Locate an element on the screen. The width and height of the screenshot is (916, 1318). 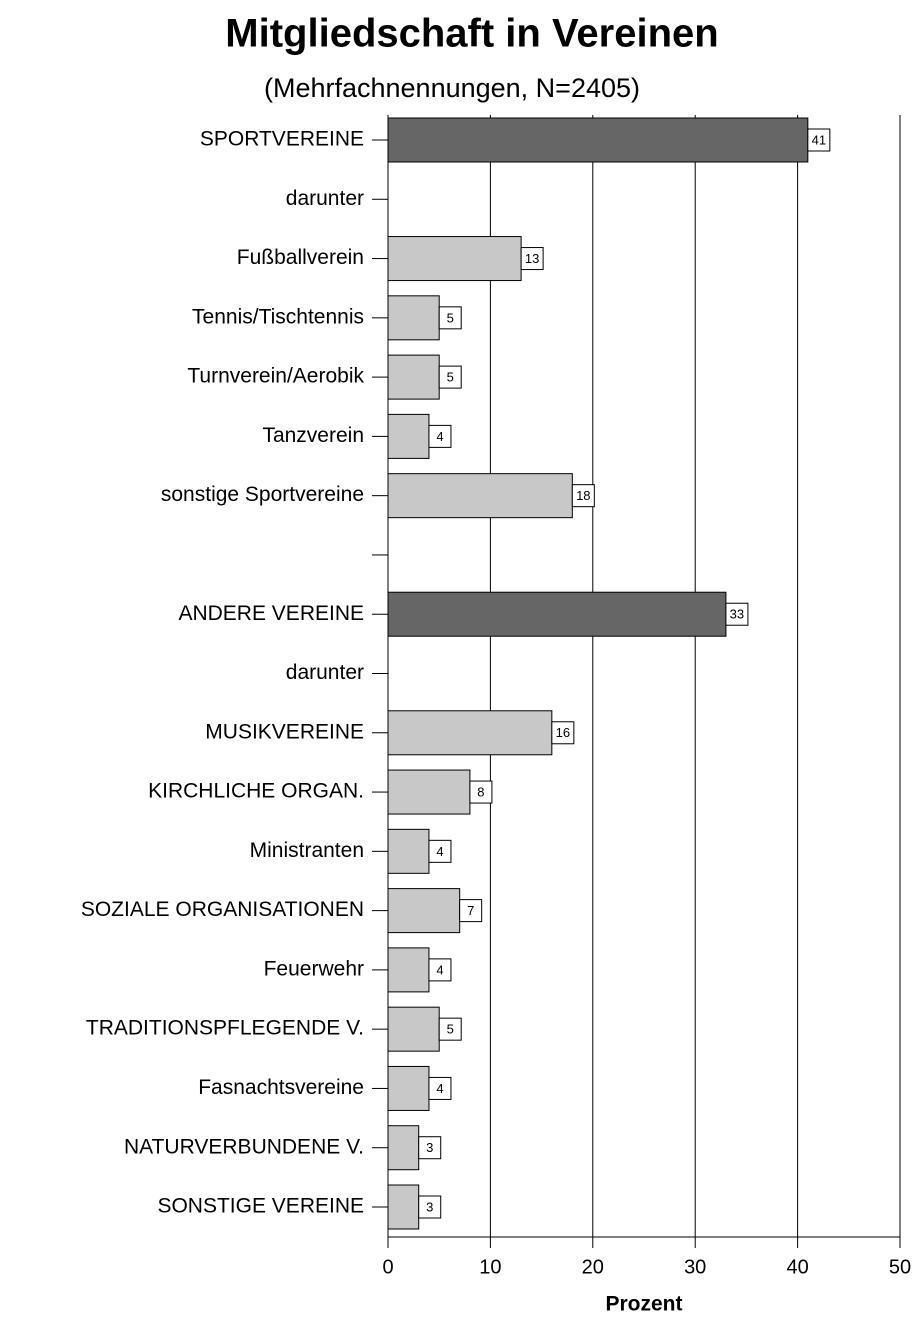
y-tick-label: Tennis/Tischtennis is located at coordinates (278, 316).